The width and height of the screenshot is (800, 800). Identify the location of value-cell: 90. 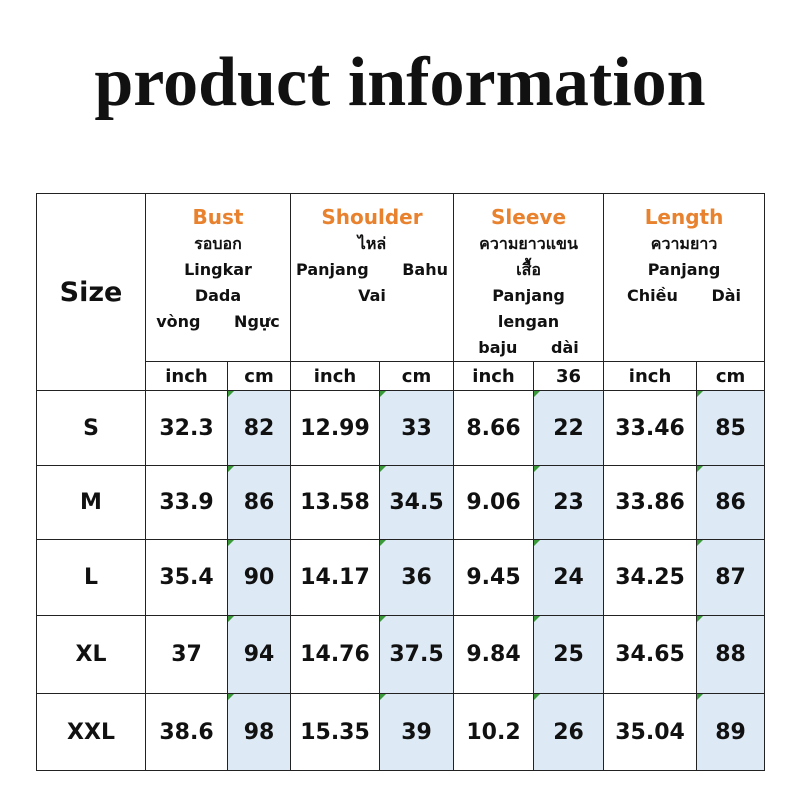
(259, 577).